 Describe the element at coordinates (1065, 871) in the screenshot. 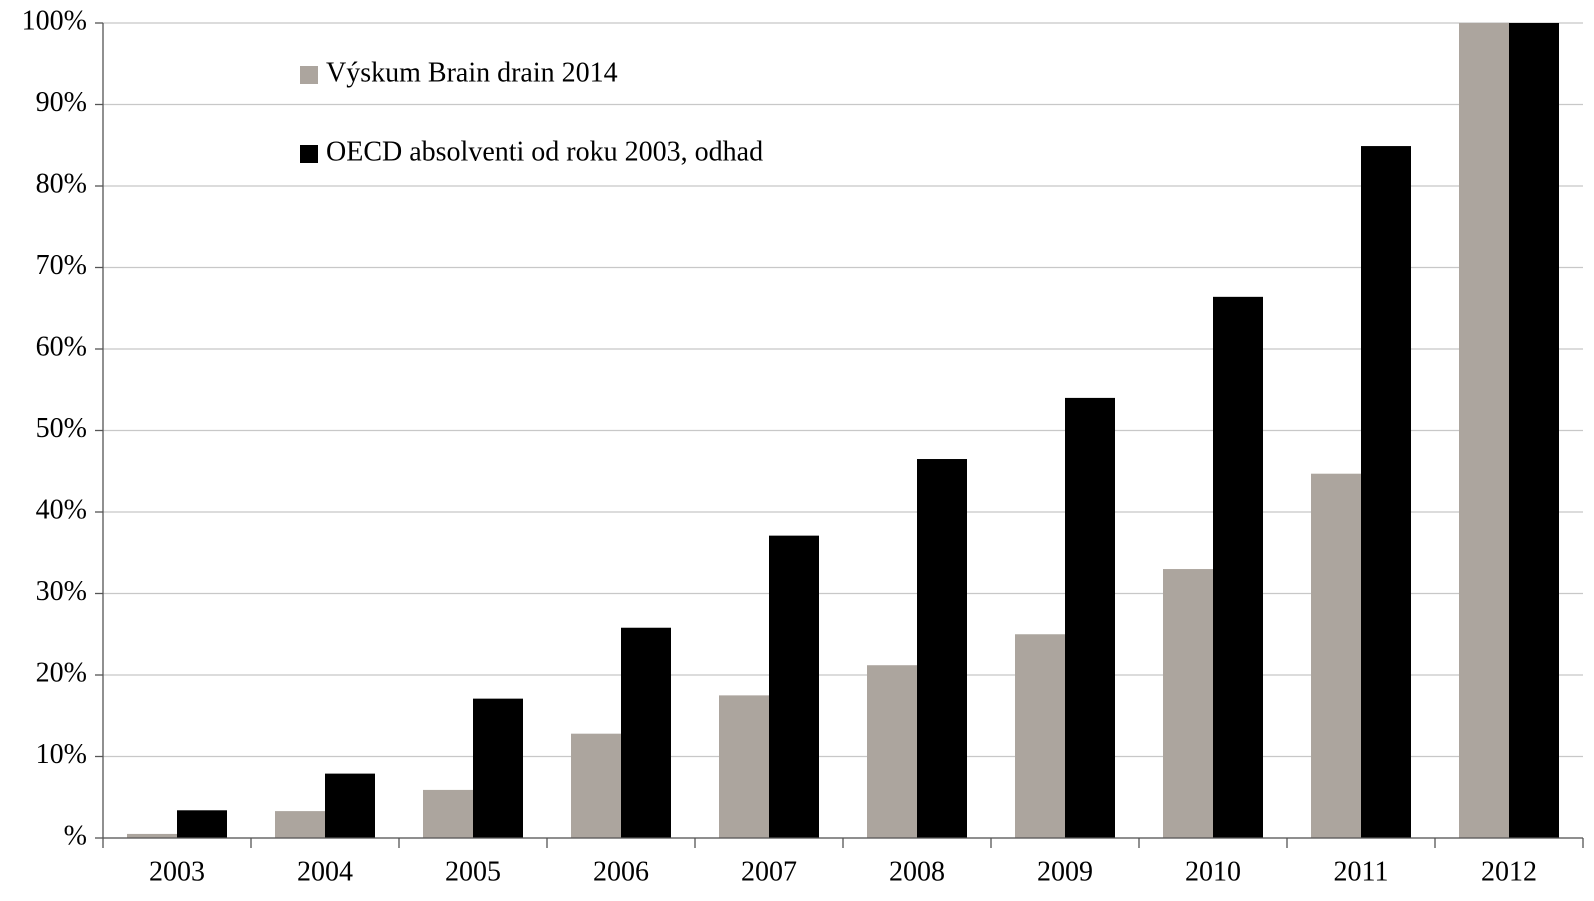

I see `x-tick-label: 2009` at that location.